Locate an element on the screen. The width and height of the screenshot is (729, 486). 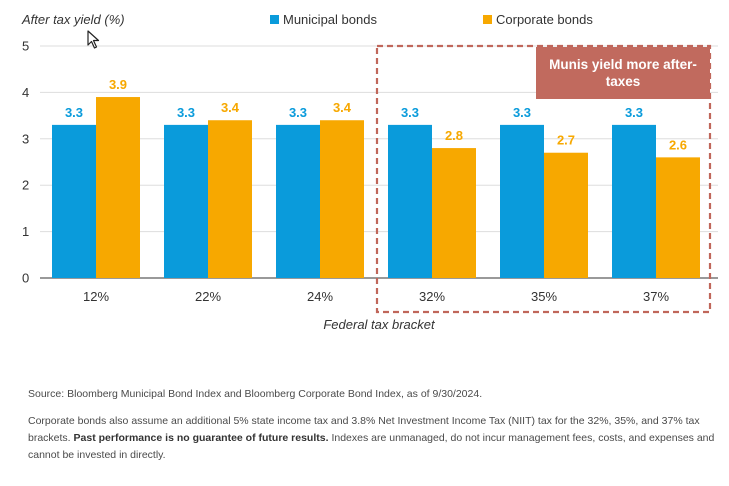
data-label: 2.7 is located at coordinates (566, 140).